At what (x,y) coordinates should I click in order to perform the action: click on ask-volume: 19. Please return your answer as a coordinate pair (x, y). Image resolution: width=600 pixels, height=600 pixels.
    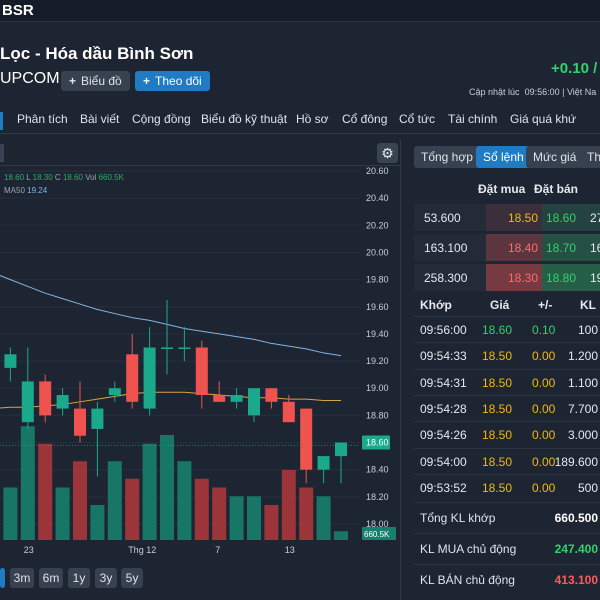
    Looking at the image, I should click on (595, 278).